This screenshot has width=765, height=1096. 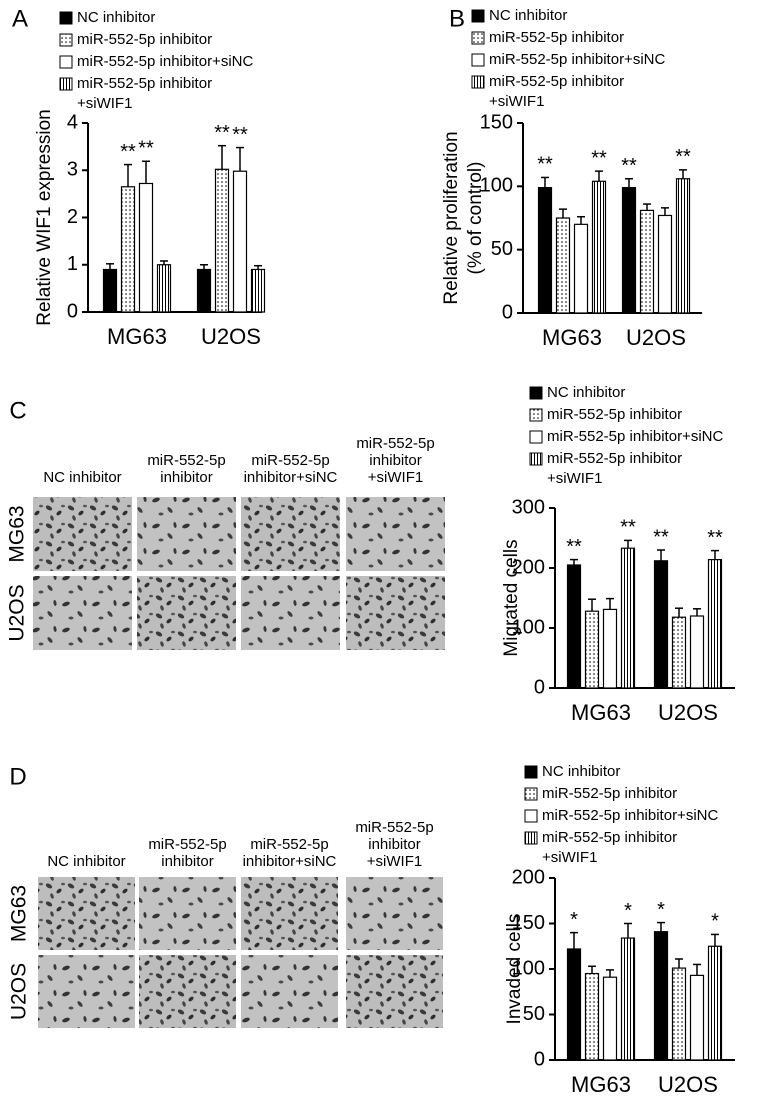 What do you see at coordinates (475, 218) in the screenshot?
I see `y-axis-label: (% of control)` at bounding box center [475, 218].